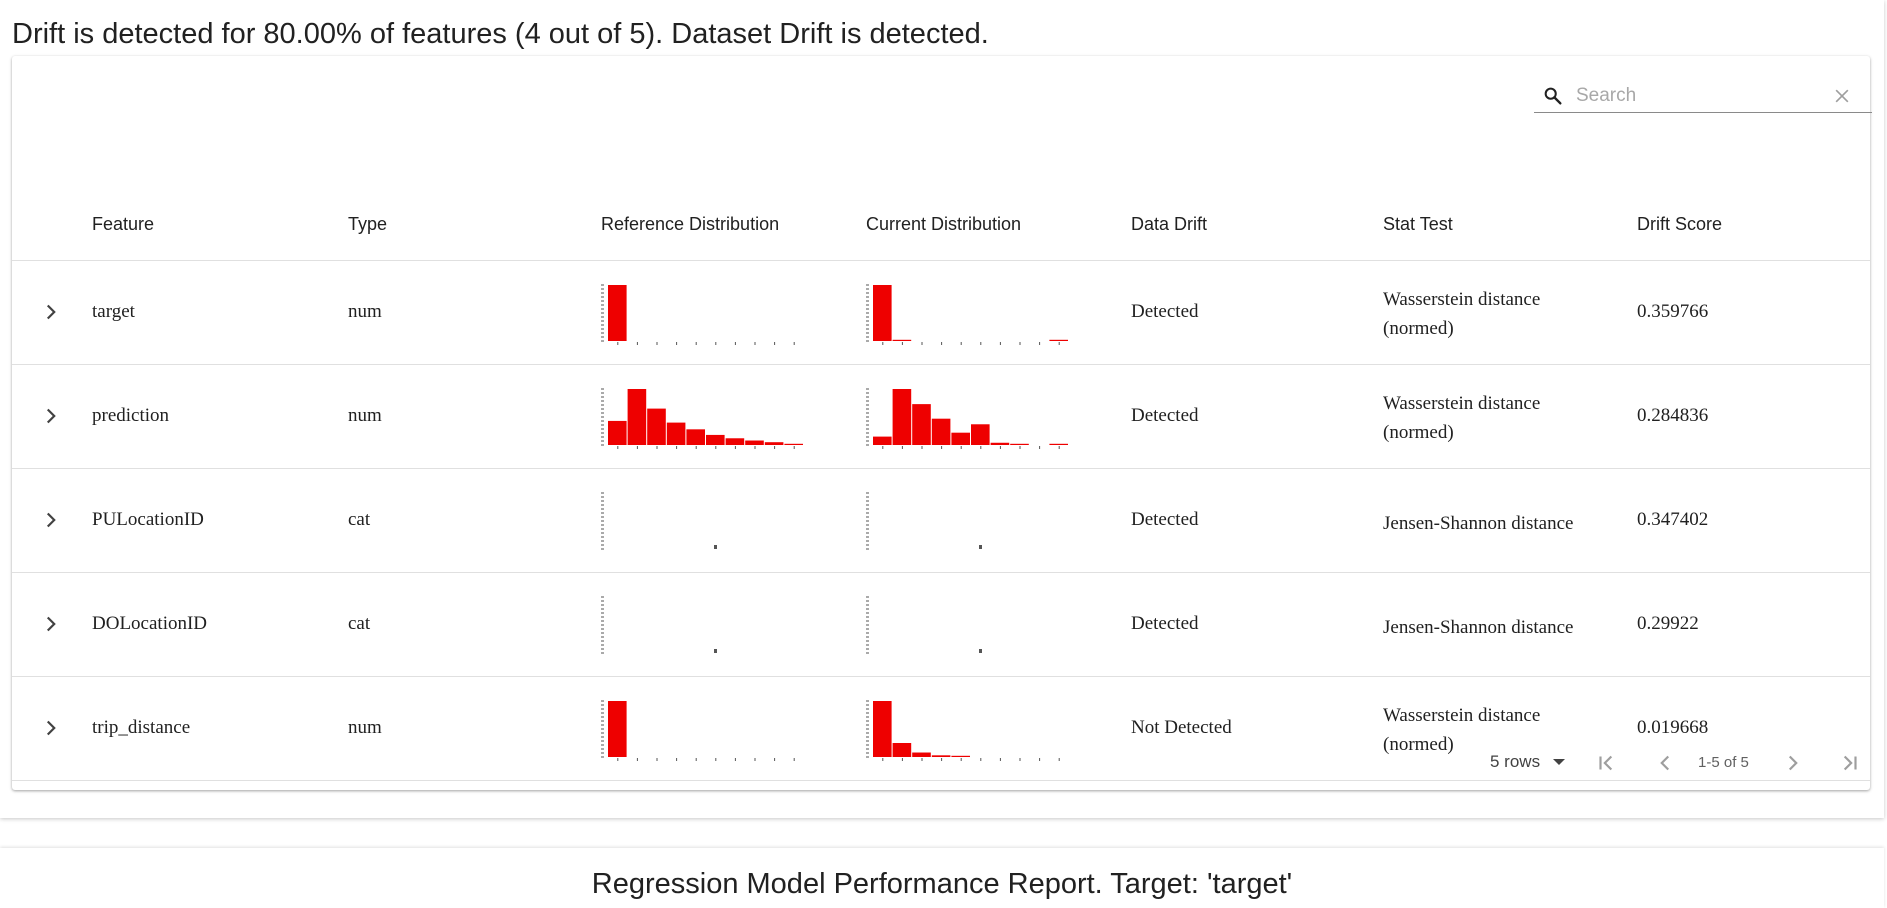  I want to click on search-icon, so click(1553, 96).